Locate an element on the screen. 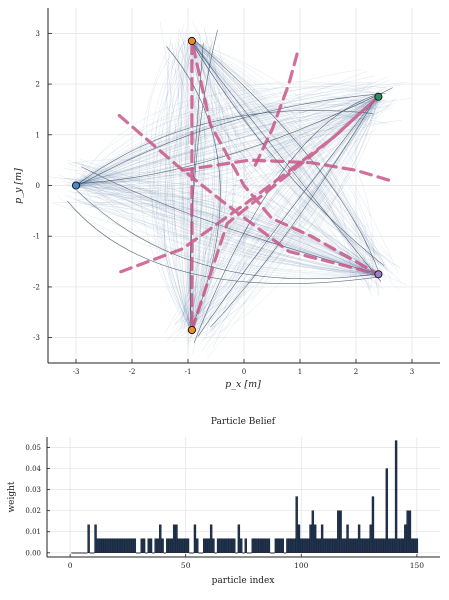 The image size is (449, 600). landmark-marker is located at coordinates (76, 185).